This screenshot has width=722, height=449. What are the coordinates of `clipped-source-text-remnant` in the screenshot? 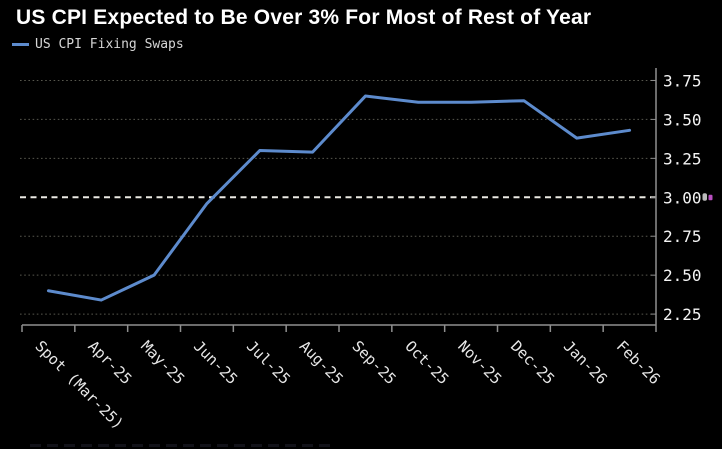 It's located at (181, 445).